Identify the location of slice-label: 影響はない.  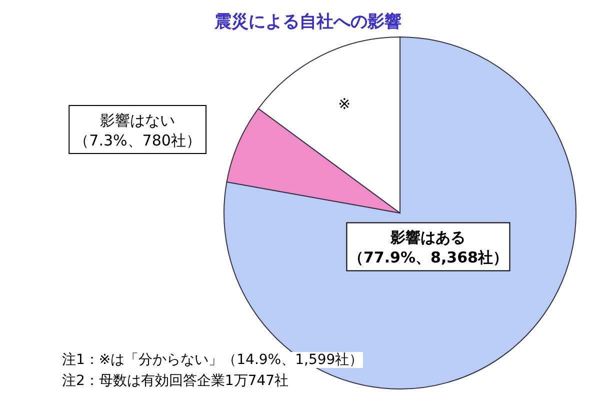
(138, 121).